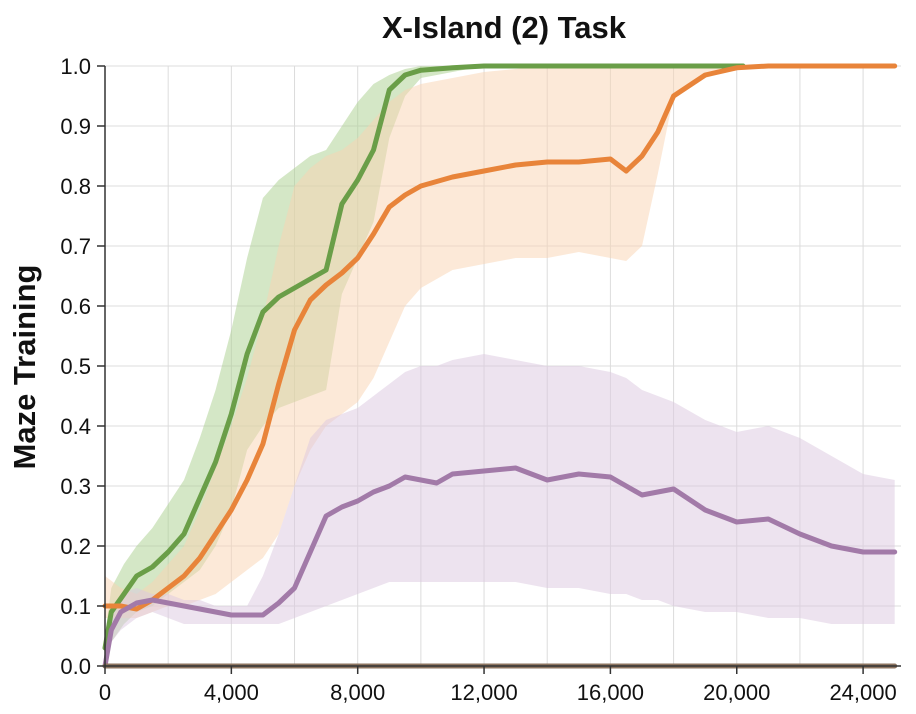 Image resolution: width=916 pixels, height=714 pixels. What do you see at coordinates (862, 692) in the screenshot?
I see `x-tick-label: 24,000` at bounding box center [862, 692].